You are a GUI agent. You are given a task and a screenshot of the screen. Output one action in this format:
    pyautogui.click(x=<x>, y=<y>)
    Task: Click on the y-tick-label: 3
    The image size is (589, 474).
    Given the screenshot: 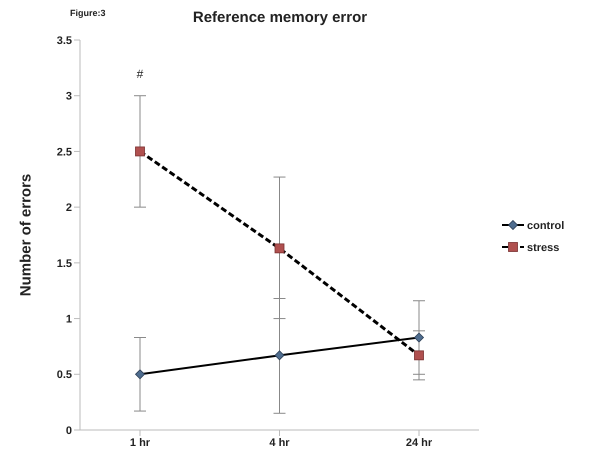 What is the action you would take?
    pyautogui.click(x=69, y=96)
    